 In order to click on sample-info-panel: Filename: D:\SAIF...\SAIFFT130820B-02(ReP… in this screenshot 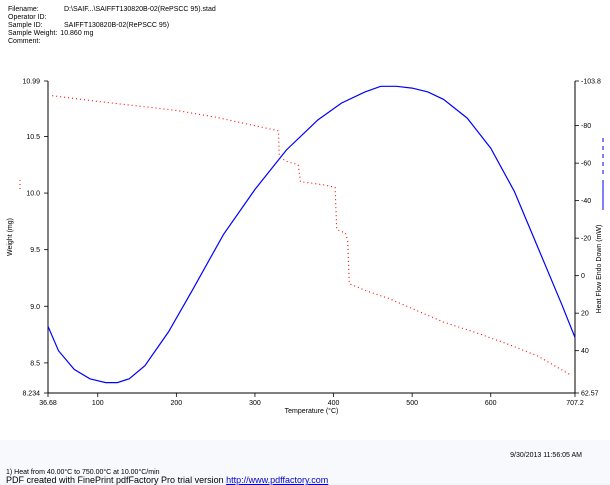, I will do `click(305, 32)`.